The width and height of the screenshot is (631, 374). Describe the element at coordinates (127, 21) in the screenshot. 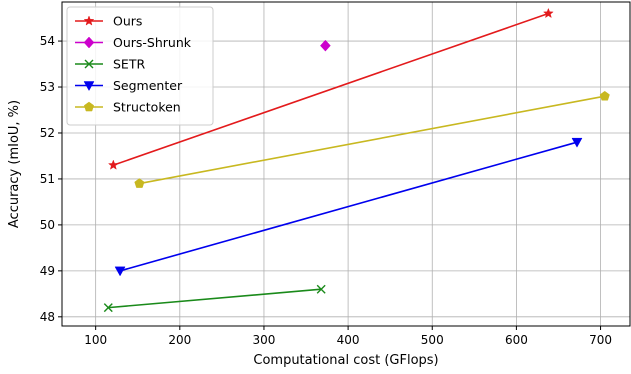

I see `legend-label-ours: Ours` at that location.